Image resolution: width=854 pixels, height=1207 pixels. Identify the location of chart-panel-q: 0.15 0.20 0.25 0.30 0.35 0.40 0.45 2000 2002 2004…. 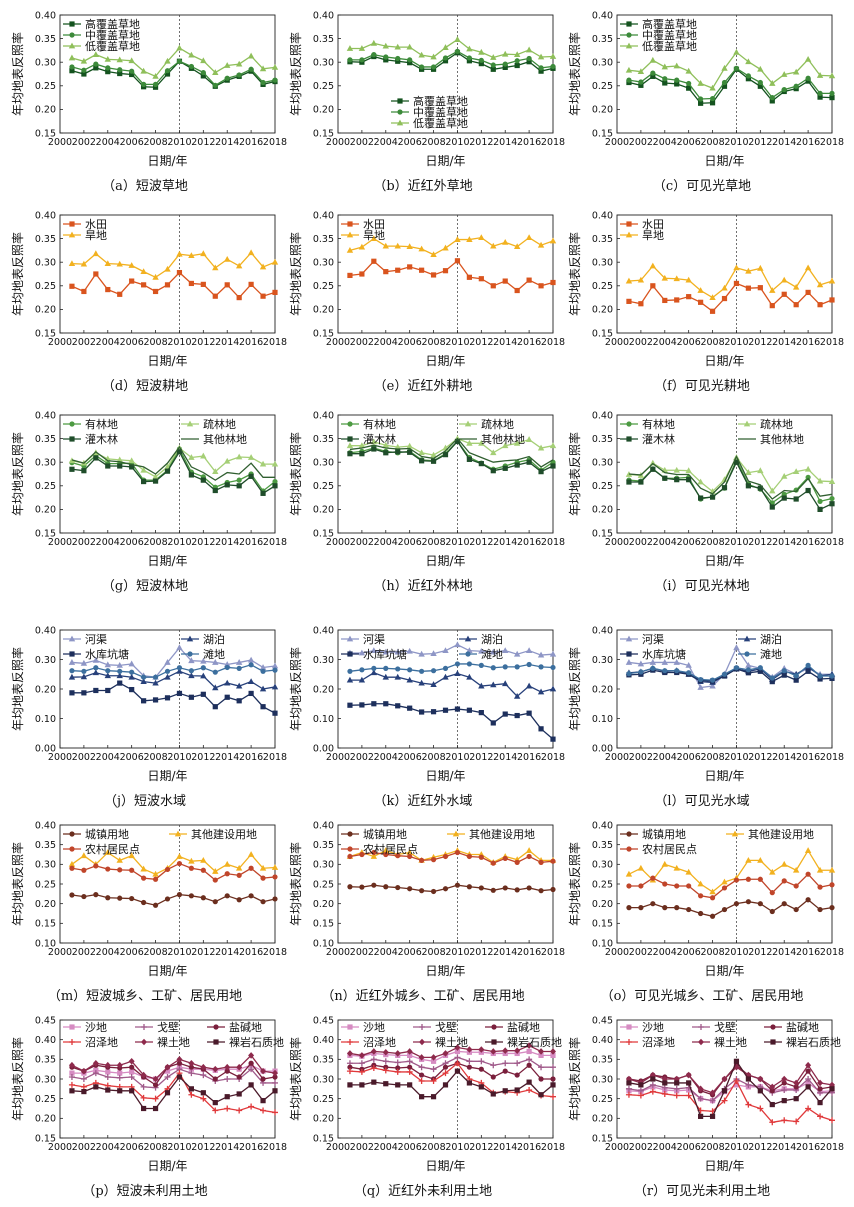
(425, 1105).